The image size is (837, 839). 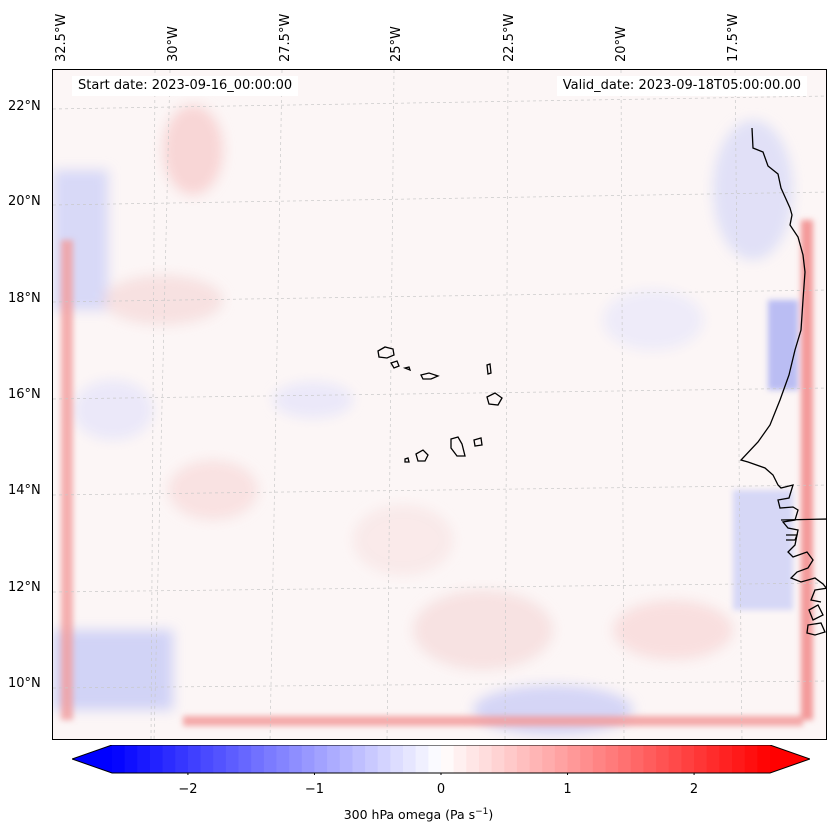 What do you see at coordinates (24, 106) in the screenshot?
I see `latitude-label: 22°N` at bounding box center [24, 106].